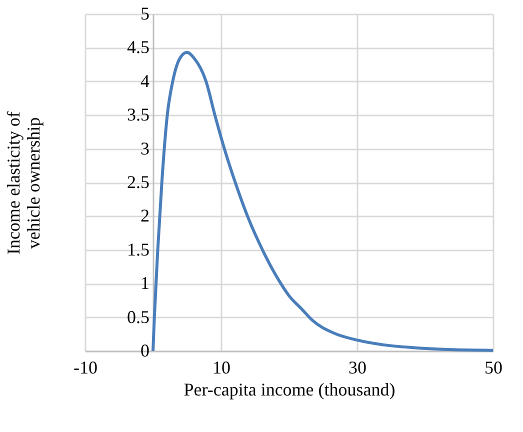 The height and width of the screenshot is (432, 523). I want to click on x-tick-label: 30, so click(357, 368).